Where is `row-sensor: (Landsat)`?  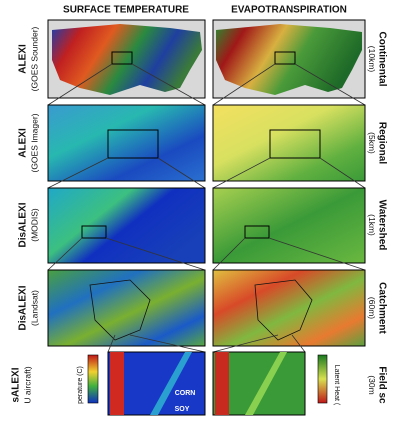
row-sensor: (Landsat) is located at coordinates (34, 308).